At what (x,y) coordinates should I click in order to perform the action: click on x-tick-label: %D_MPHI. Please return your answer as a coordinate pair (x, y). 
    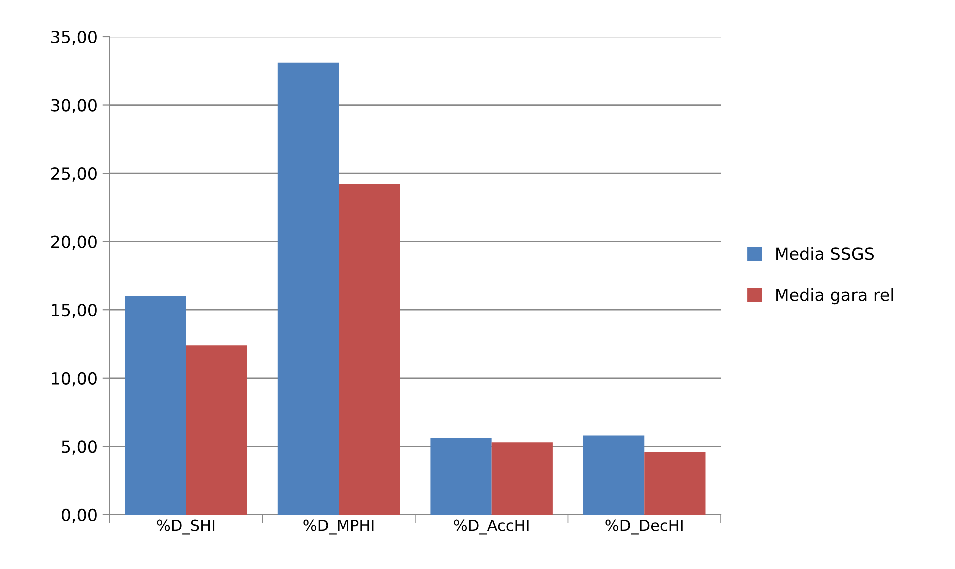
    Looking at the image, I should click on (339, 527).